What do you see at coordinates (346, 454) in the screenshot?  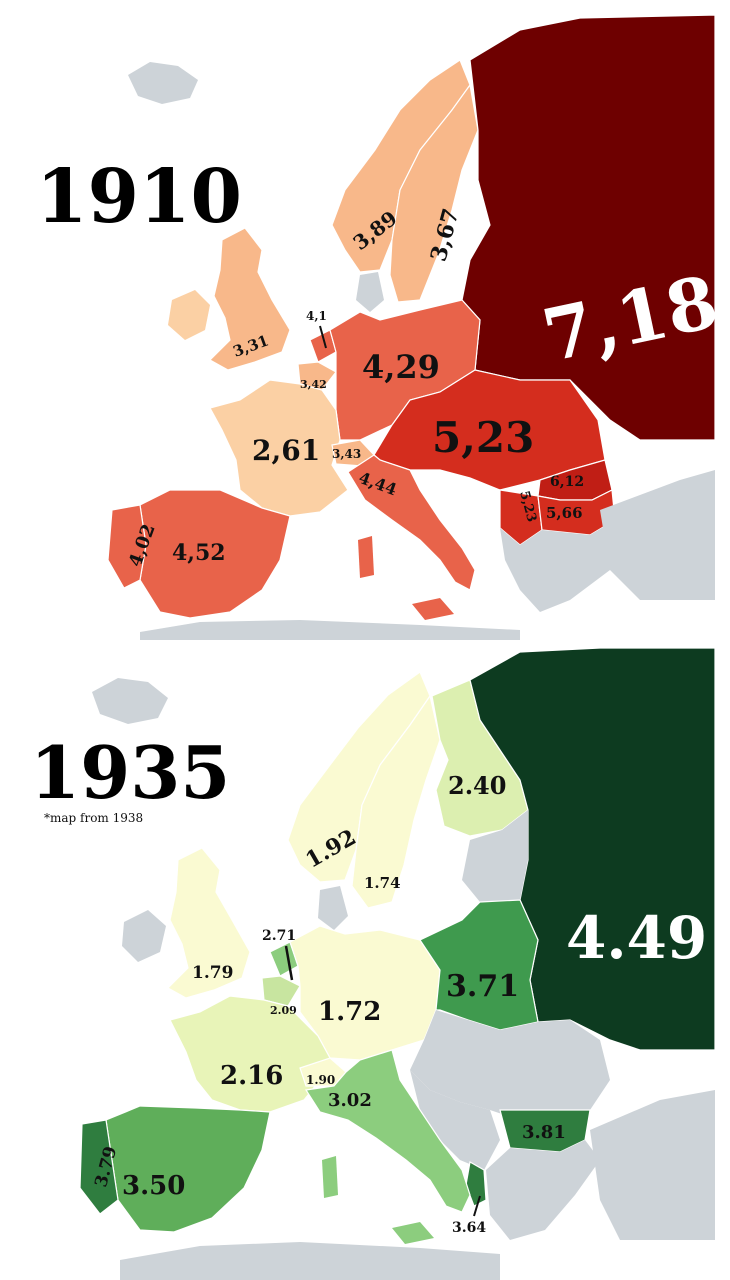 I see `value-label-switzerland: 3,43` at bounding box center [346, 454].